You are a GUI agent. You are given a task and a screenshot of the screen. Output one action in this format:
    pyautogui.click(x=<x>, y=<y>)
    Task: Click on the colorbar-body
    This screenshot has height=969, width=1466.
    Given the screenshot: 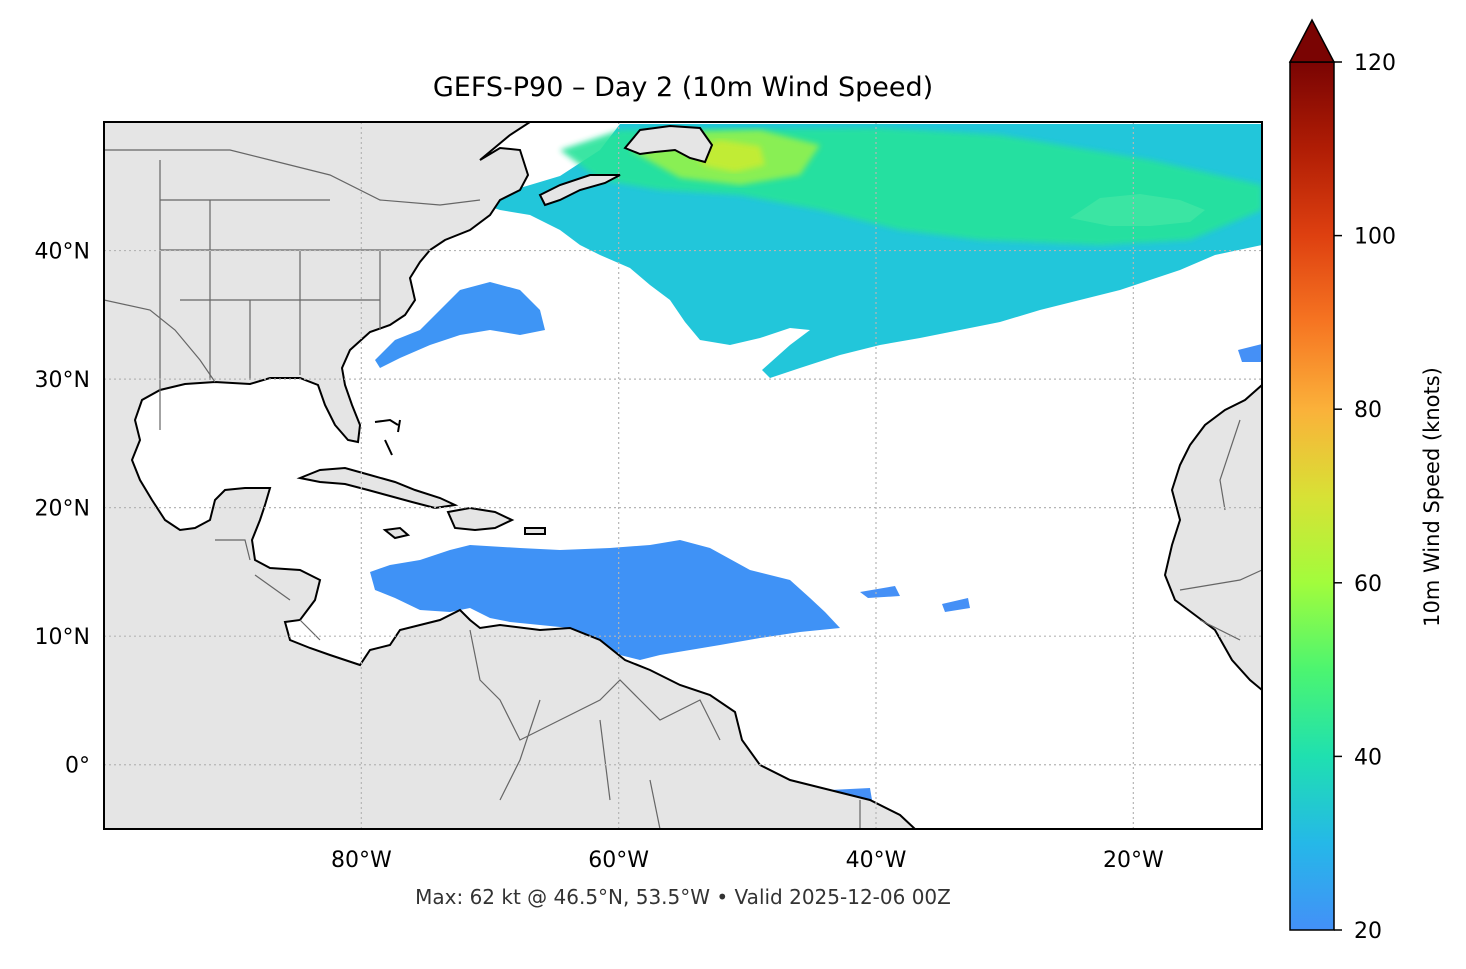 What is the action you would take?
    pyautogui.click(x=1312, y=496)
    